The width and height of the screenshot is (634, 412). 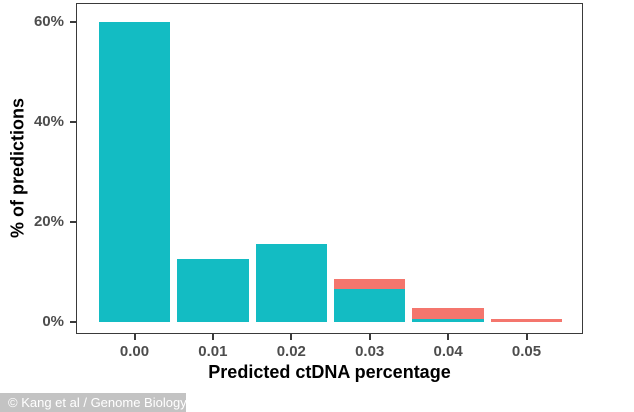 I want to click on bar-0.01-teal, so click(x=213, y=290).